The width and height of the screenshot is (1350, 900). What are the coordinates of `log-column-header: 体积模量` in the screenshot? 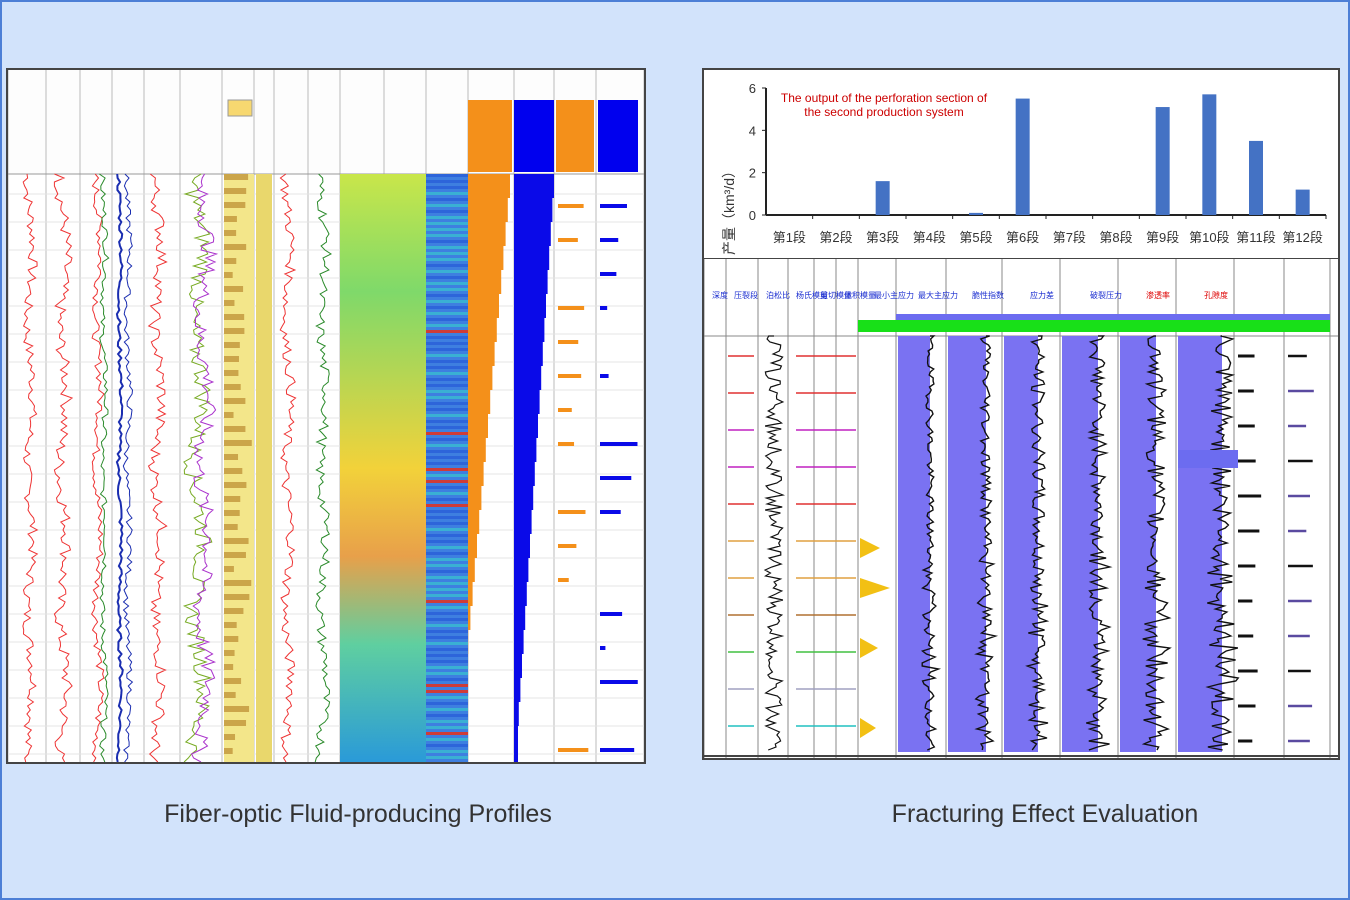 It's located at (860, 295).